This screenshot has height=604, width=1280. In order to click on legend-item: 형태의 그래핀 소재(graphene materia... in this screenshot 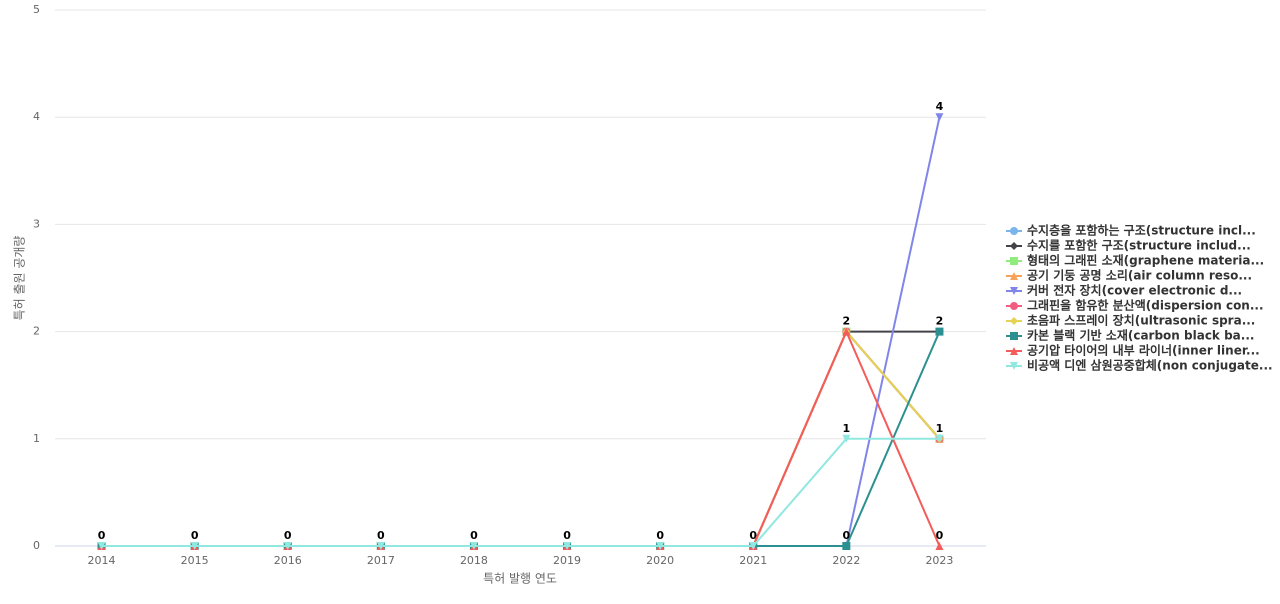, I will do `click(1135, 260)`.